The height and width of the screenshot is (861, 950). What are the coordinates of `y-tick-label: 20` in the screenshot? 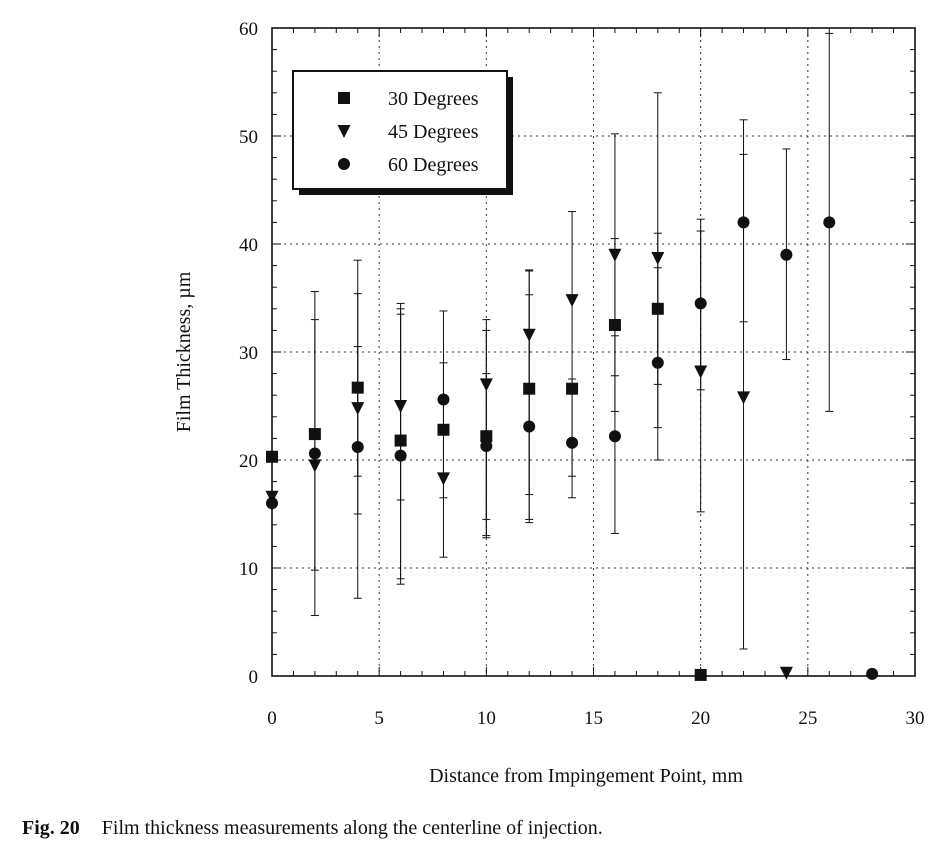 It's located at (248, 461).